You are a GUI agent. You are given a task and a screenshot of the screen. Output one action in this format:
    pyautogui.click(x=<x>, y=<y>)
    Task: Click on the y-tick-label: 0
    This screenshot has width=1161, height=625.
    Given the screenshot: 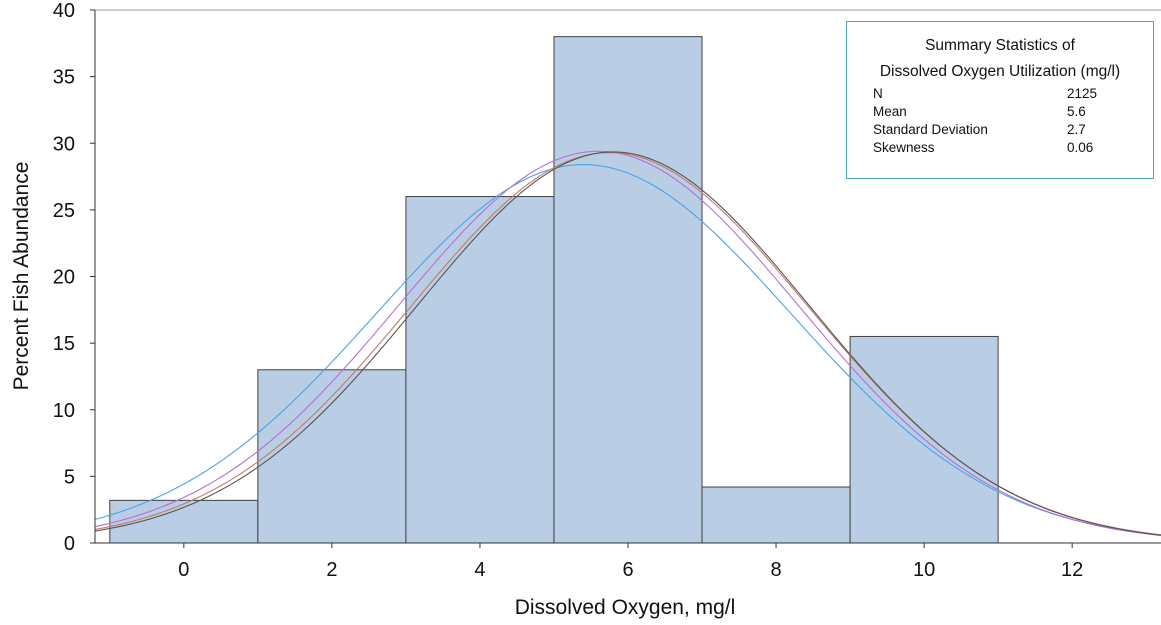 What is the action you would take?
    pyautogui.click(x=69, y=544)
    